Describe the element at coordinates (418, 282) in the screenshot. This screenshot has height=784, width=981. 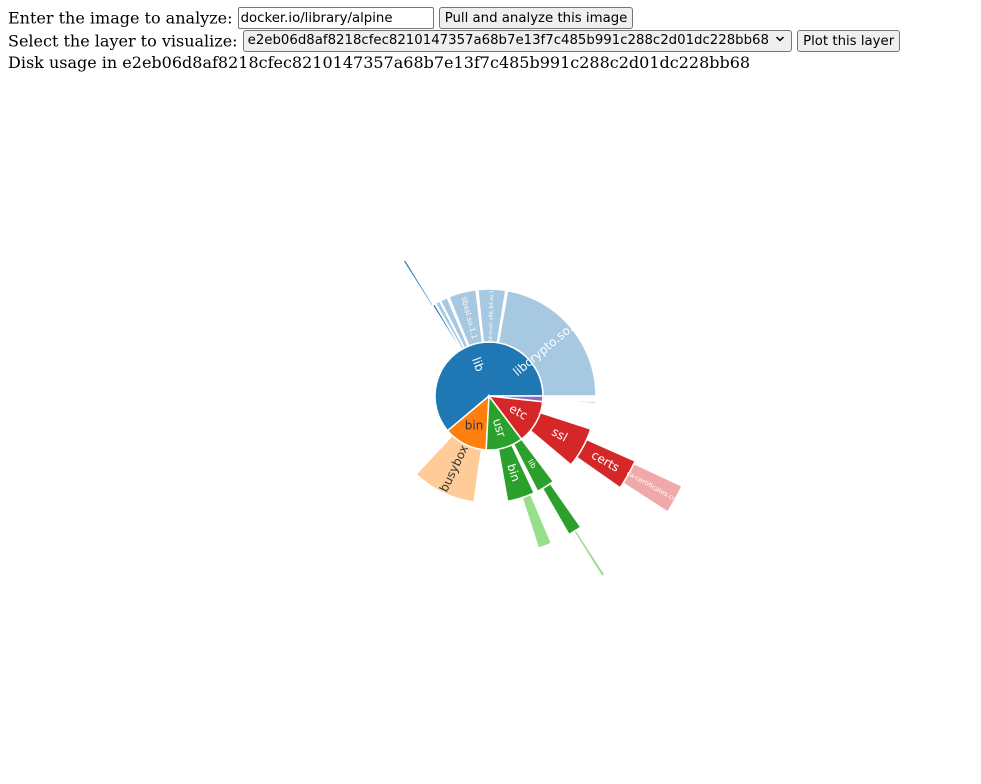
I see `sunburst-segment-lib-thin` at that location.